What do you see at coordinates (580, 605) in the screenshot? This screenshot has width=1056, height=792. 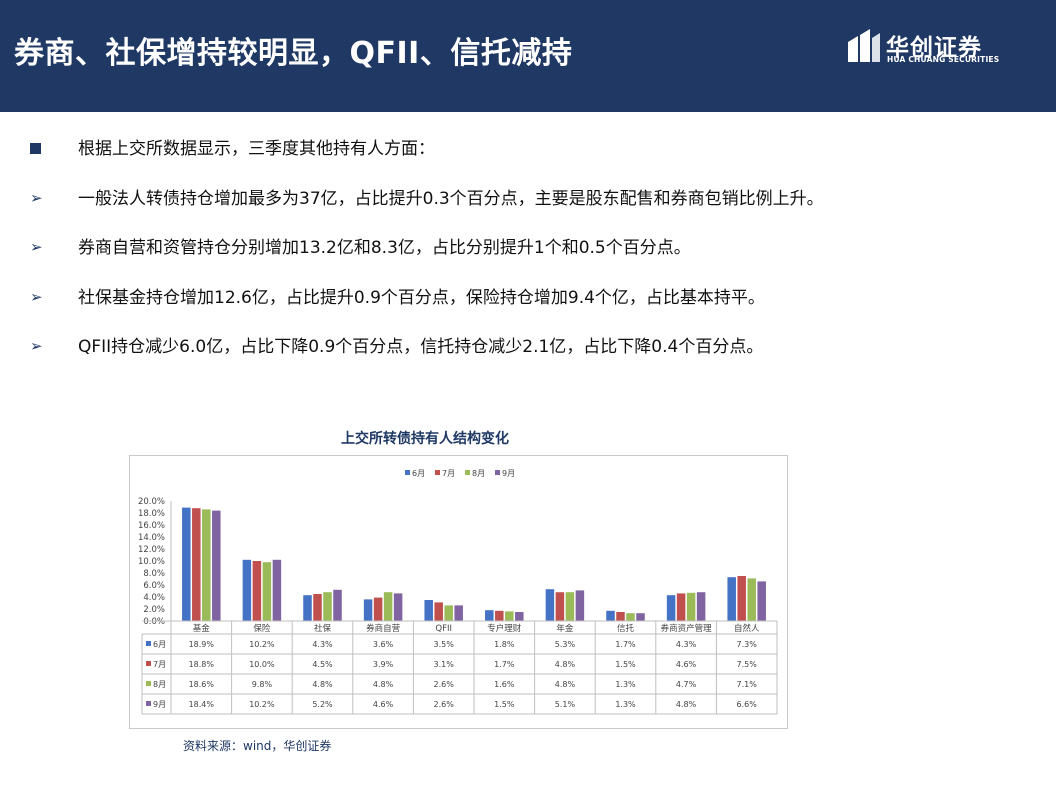 I see `bar-9月-年金` at bounding box center [580, 605].